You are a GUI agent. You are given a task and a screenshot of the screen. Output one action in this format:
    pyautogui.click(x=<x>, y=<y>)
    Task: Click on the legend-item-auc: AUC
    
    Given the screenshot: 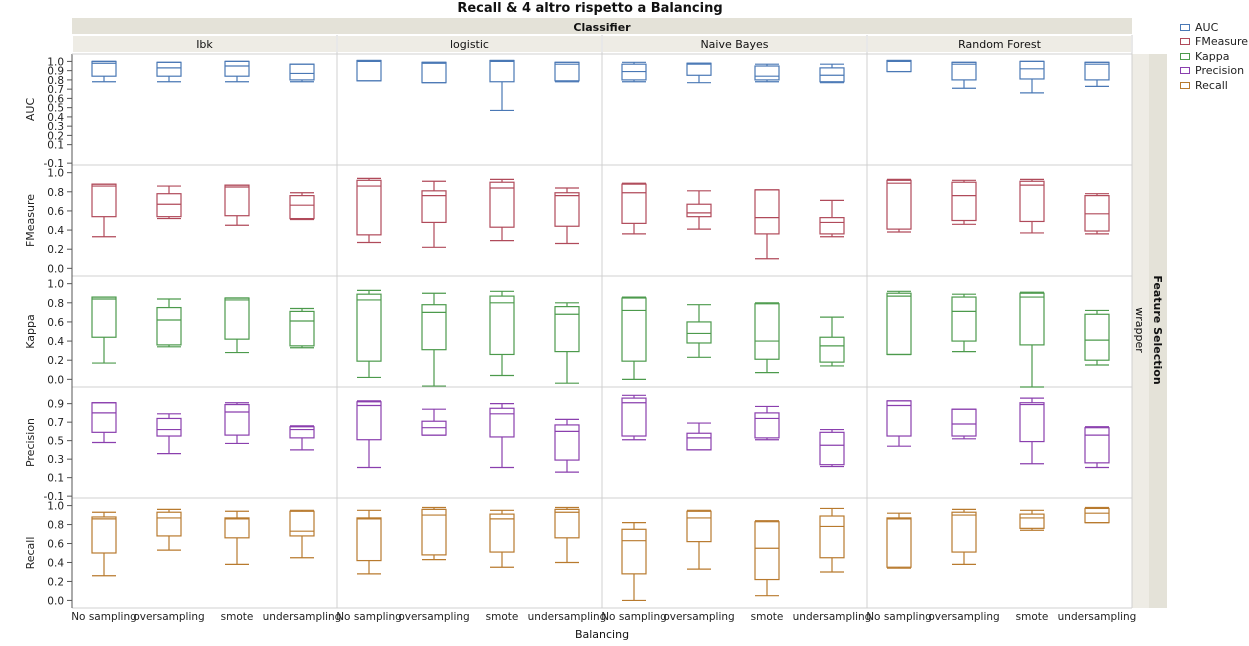 What is the action you would take?
    pyautogui.click(x=1214, y=27)
    